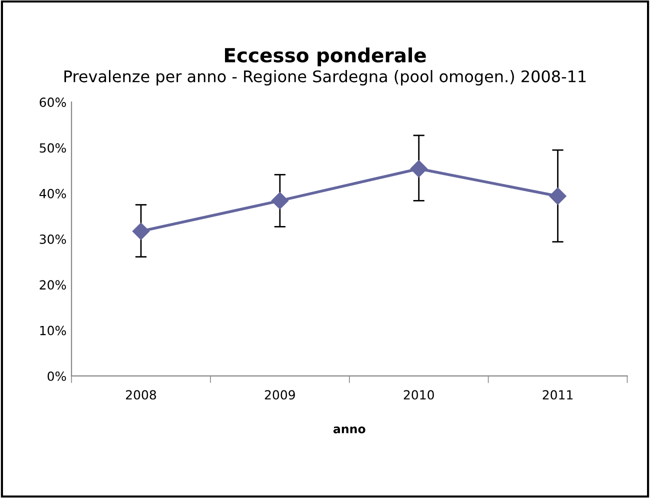  What do you see at coordinates (325, 56) in the screenshot?
I see `chart-title: Eccesso ponderale` at bounding box center [325, 56].